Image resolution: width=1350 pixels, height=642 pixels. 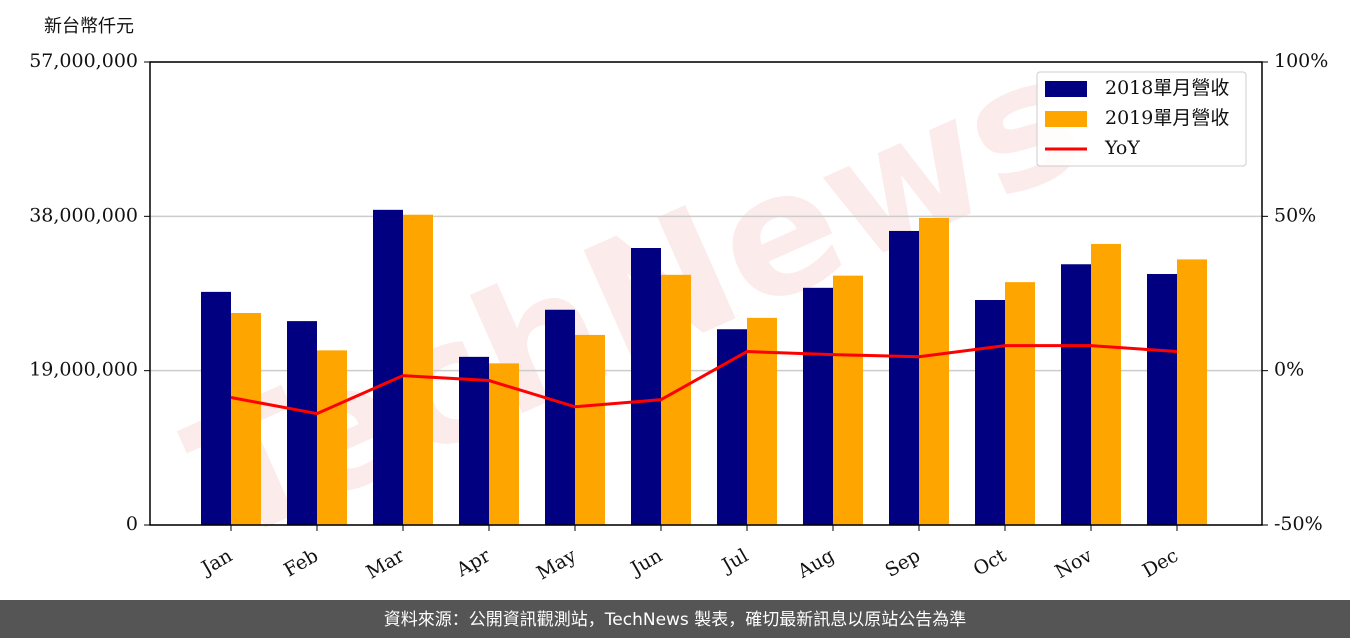 What do you see at coordinates (556, 564) in the screenshot?
I see `x-tick-label: May` at bounding box center [556, 564].